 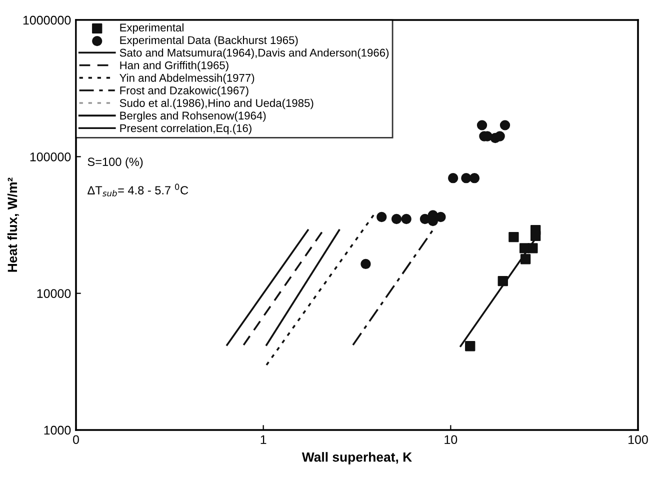 What do you see at coordinates (13, 225) in the screenshot?
I see `y-axis-title: Heat flux, W/m²` at bounding box center [13, 225].